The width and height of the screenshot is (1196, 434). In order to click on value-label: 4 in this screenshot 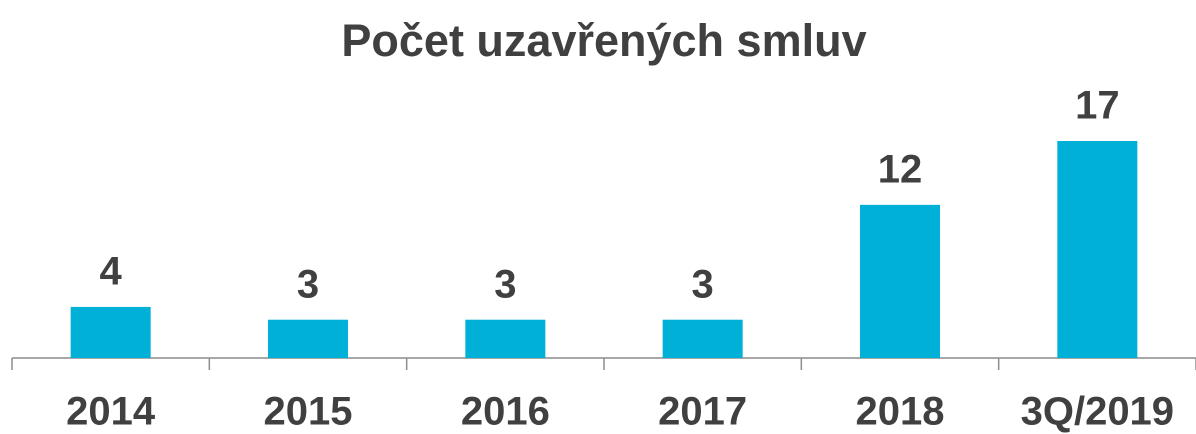, I will do `click(111, 272)`.